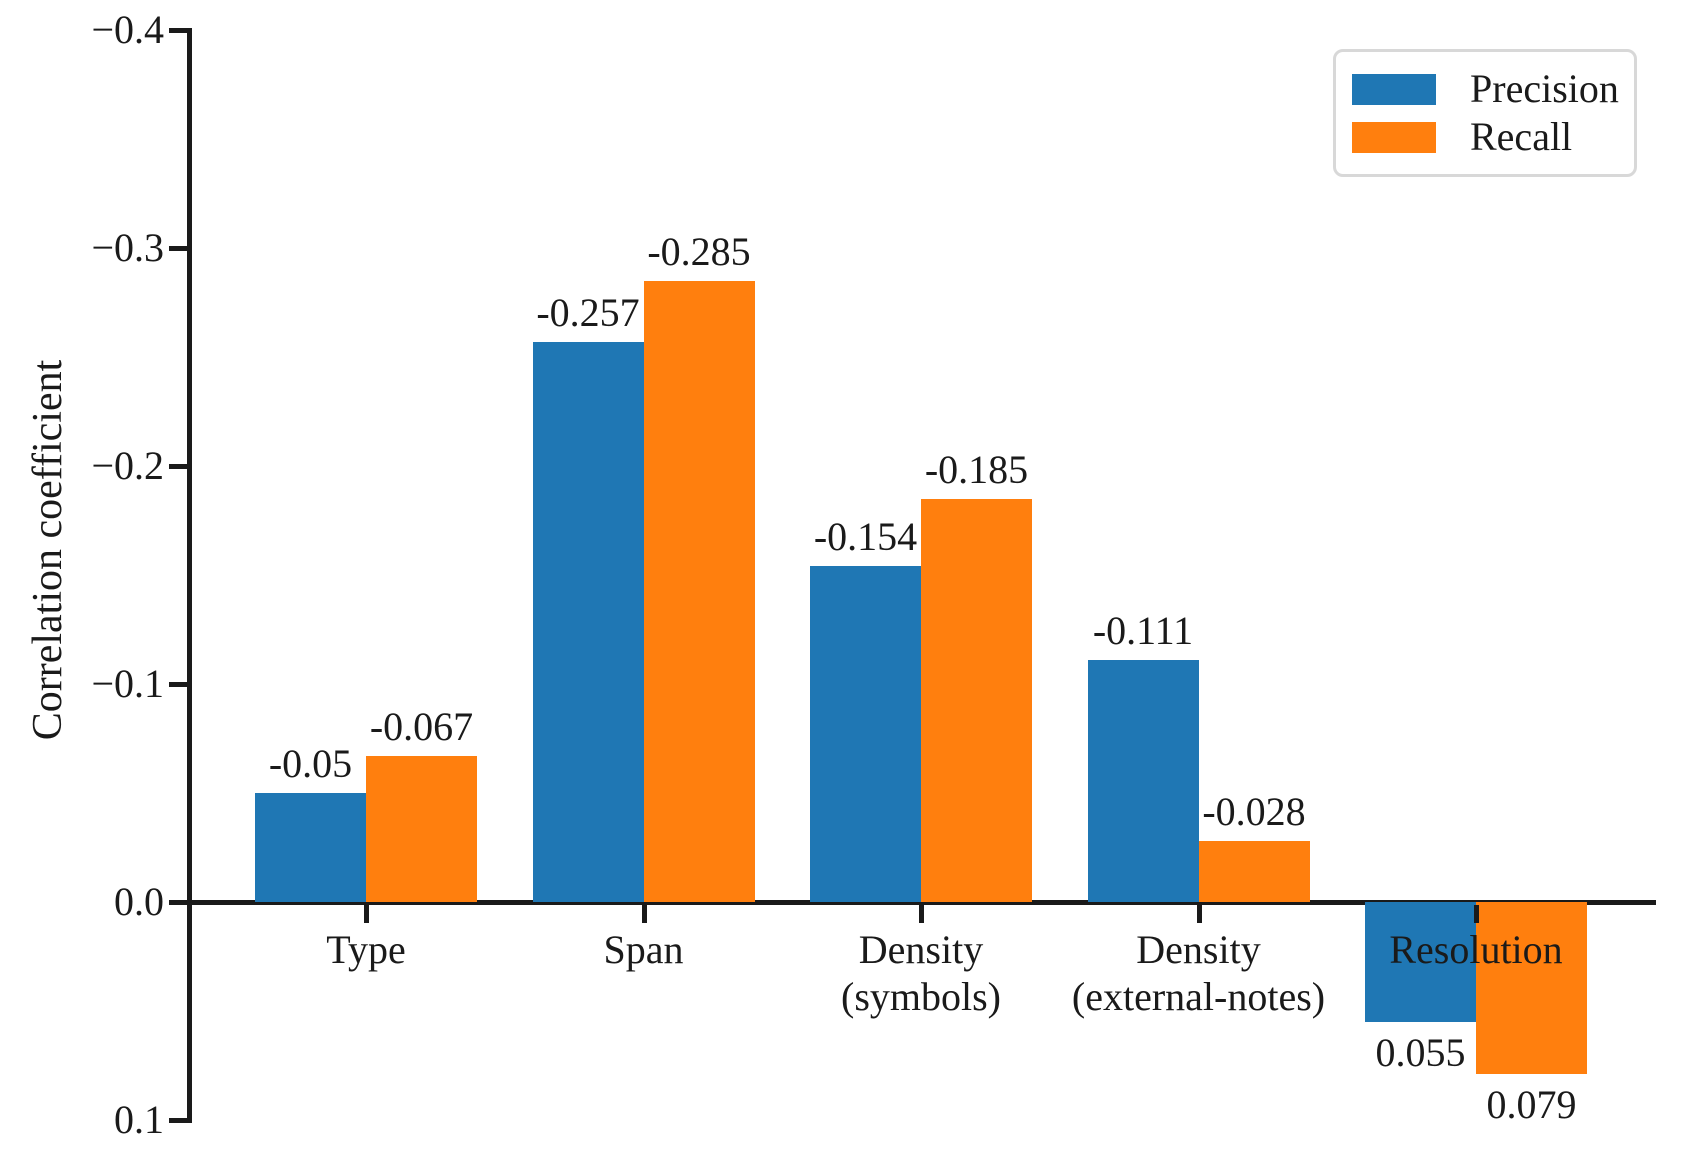 The image size is (1682, 1171). What do you see at coordinates (865, 537) in the screenshot?
I see `bar-value-label: -0.154` at bounding box center [865, 537].